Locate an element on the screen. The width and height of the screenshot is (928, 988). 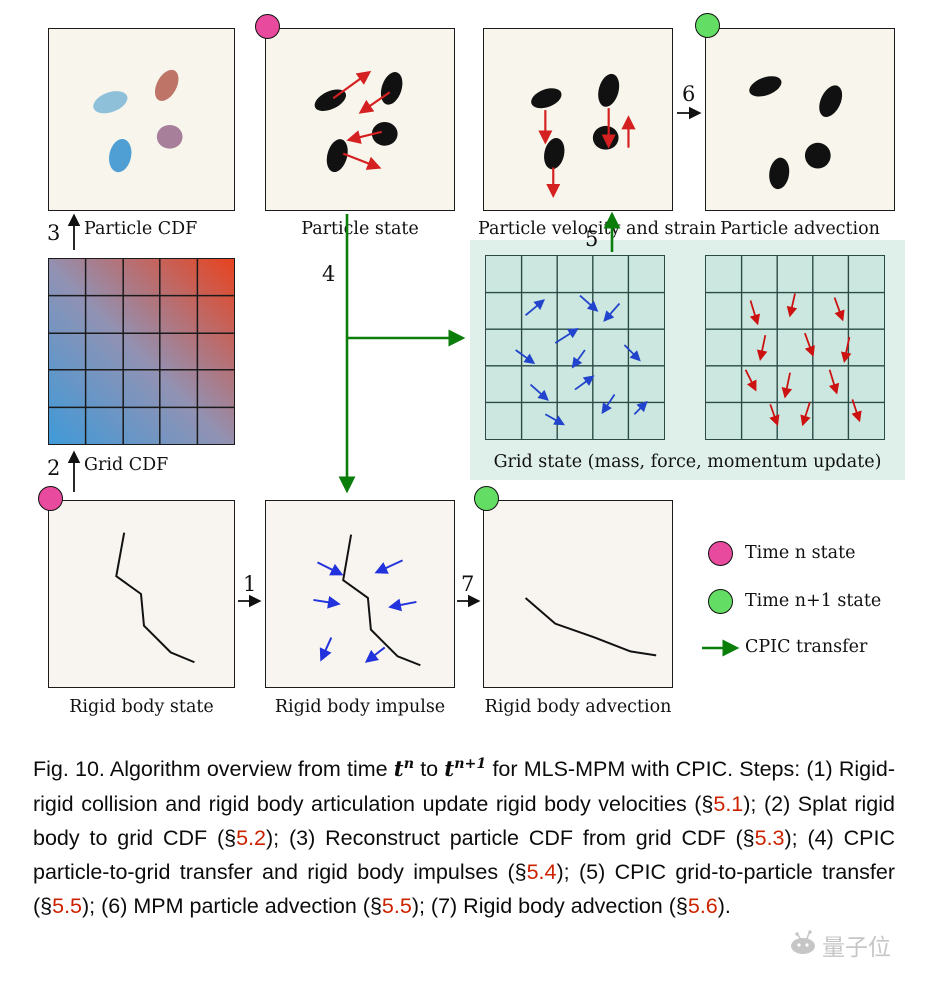
legend-time-n-label: Time n state is located at coordinates (800, 553).